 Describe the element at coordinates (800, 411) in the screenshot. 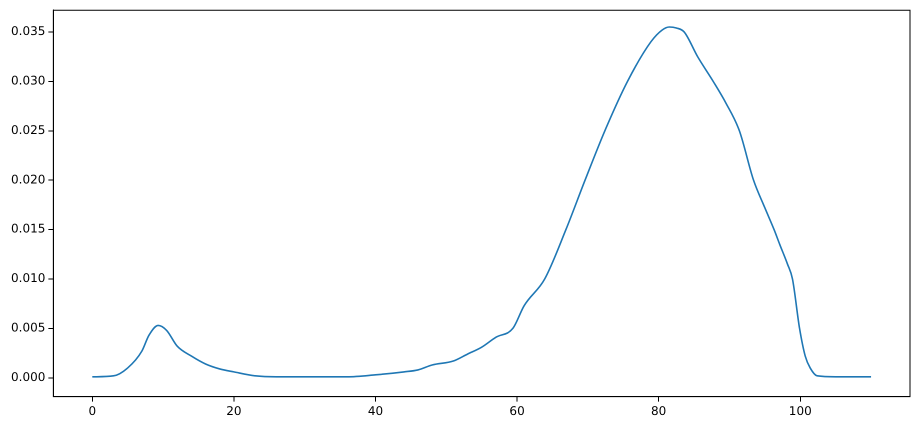

I see `x-tick-label: 100` at that location.